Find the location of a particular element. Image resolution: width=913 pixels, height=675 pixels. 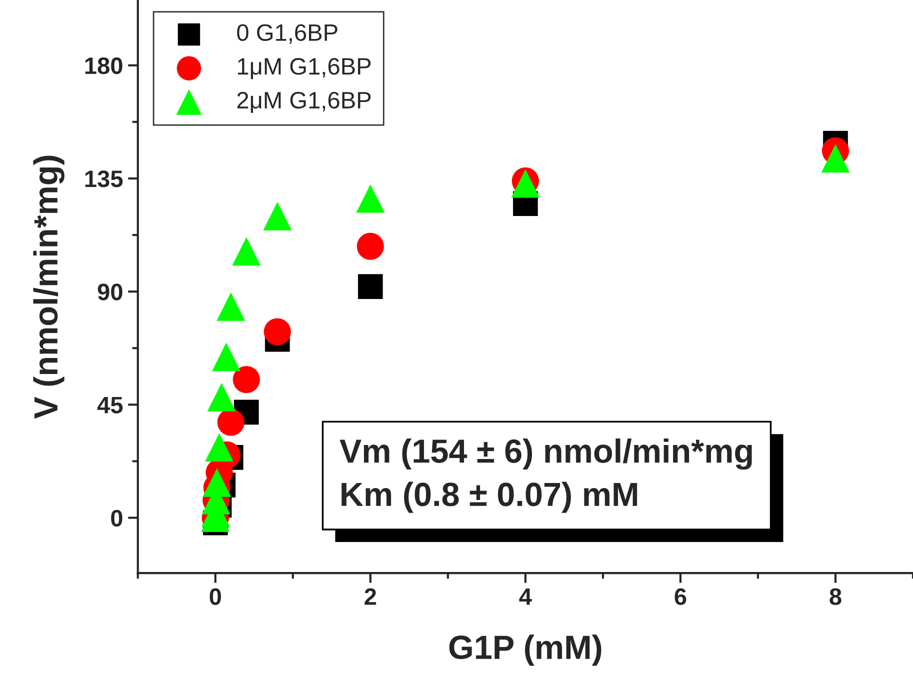

x-tick-label: 6 is located at coordinates (680, 596).